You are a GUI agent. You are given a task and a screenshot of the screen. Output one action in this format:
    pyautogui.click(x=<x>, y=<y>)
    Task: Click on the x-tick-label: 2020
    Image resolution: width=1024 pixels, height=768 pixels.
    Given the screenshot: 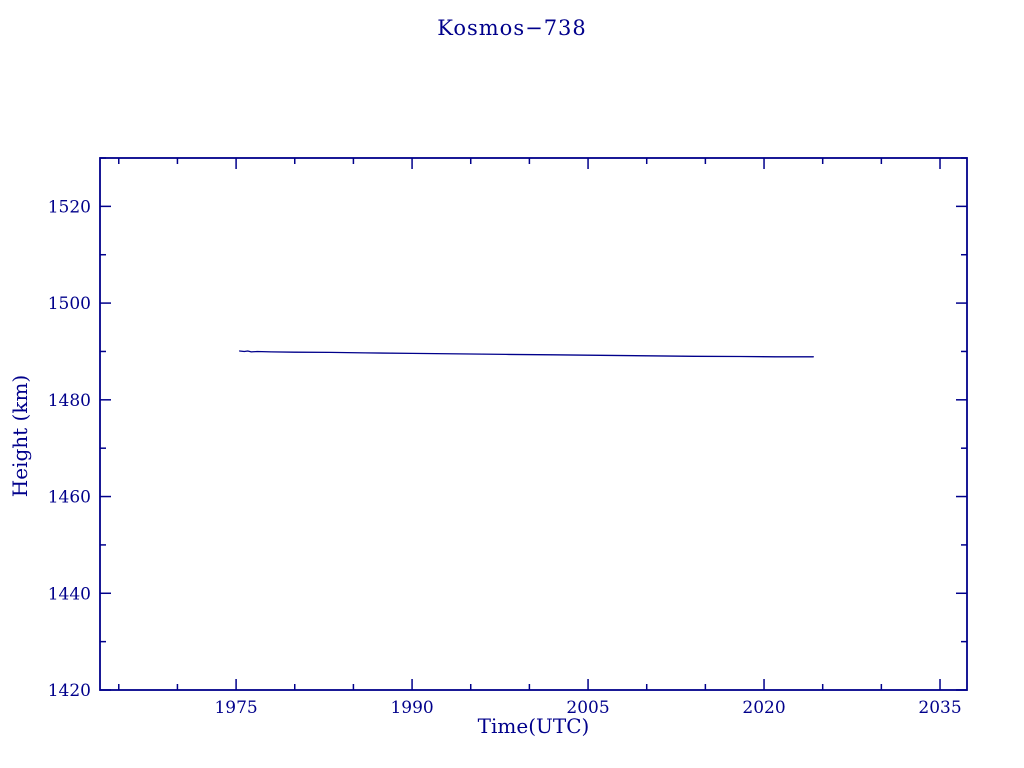 What is the action you would take?
    pyautogui.click(x=763, y=708)
    